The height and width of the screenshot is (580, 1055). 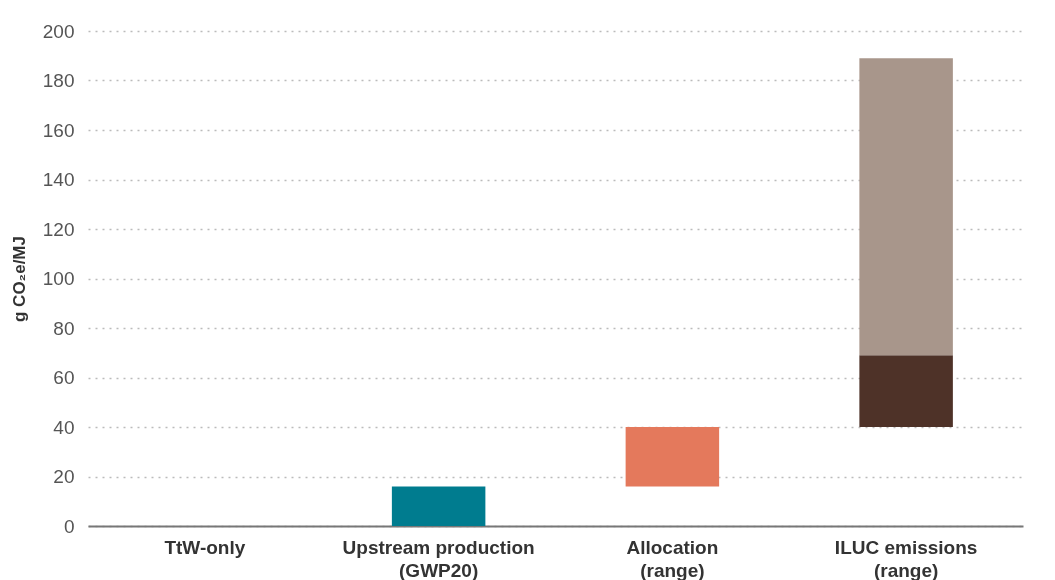 What do you see at coordinates (58, 278) in the screenshot?
I see `y-tick-label: 100` at bounding box center [58, 278].